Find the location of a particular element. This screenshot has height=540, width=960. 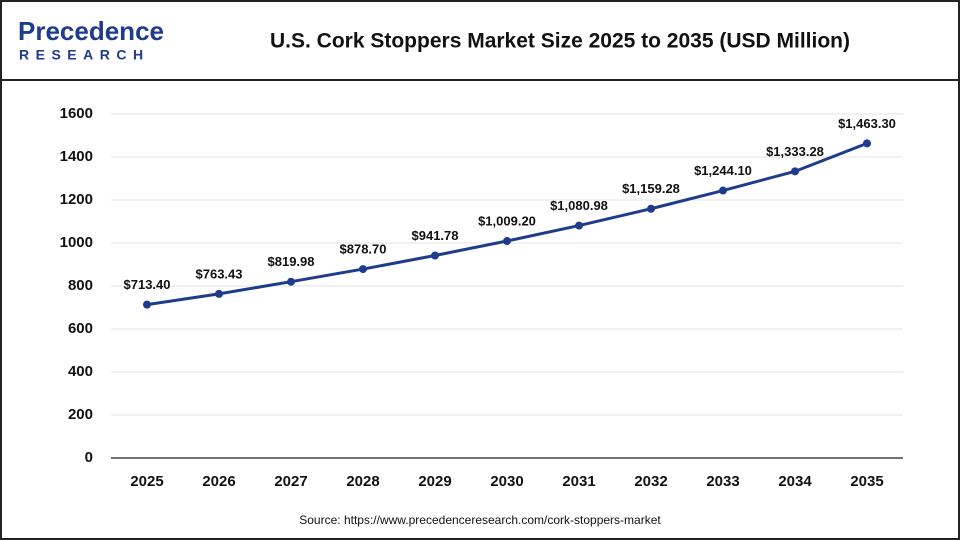

x-tick-label: 2028 is located at coordinates (362, 481).